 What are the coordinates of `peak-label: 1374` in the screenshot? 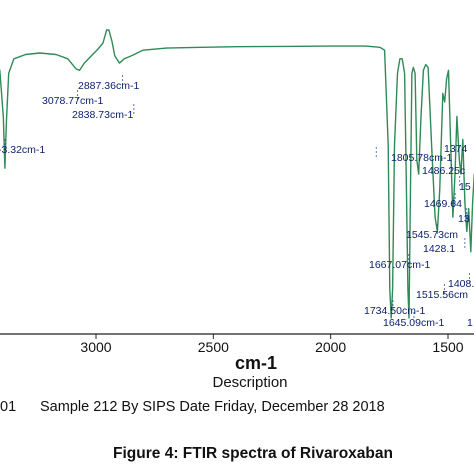 It's located at (456, 149).